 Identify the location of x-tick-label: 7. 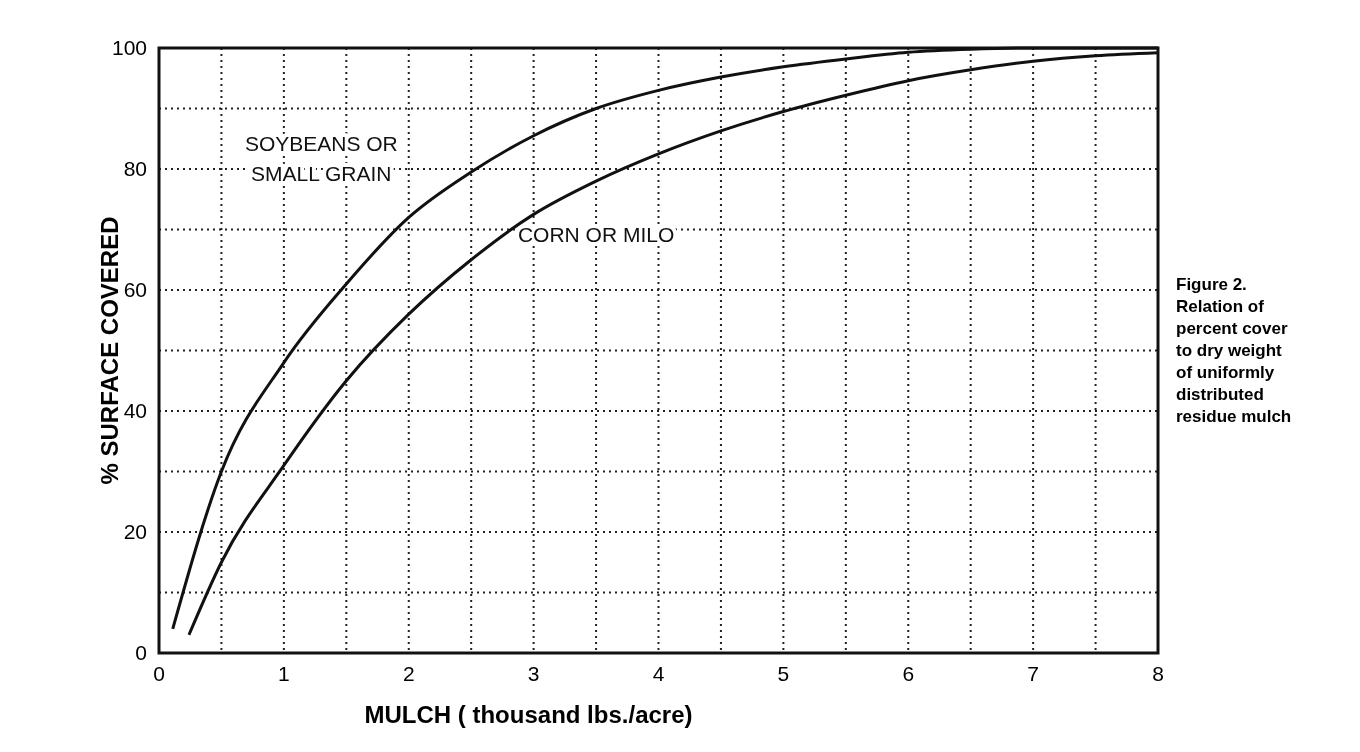
(1033, 673).